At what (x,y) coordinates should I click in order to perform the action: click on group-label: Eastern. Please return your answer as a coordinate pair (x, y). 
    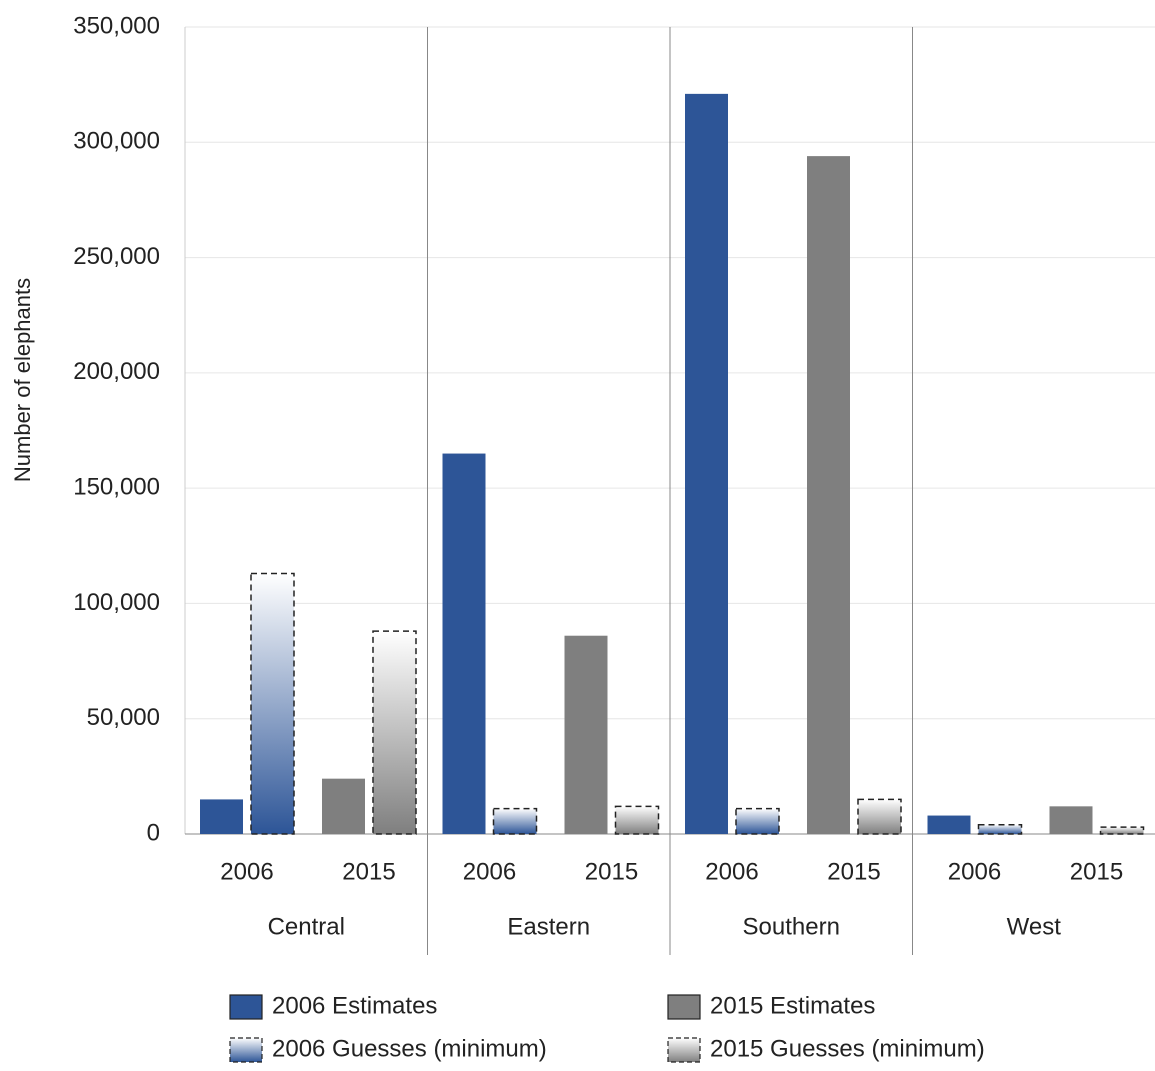
    Looking at the image, I should click on (548, 926).